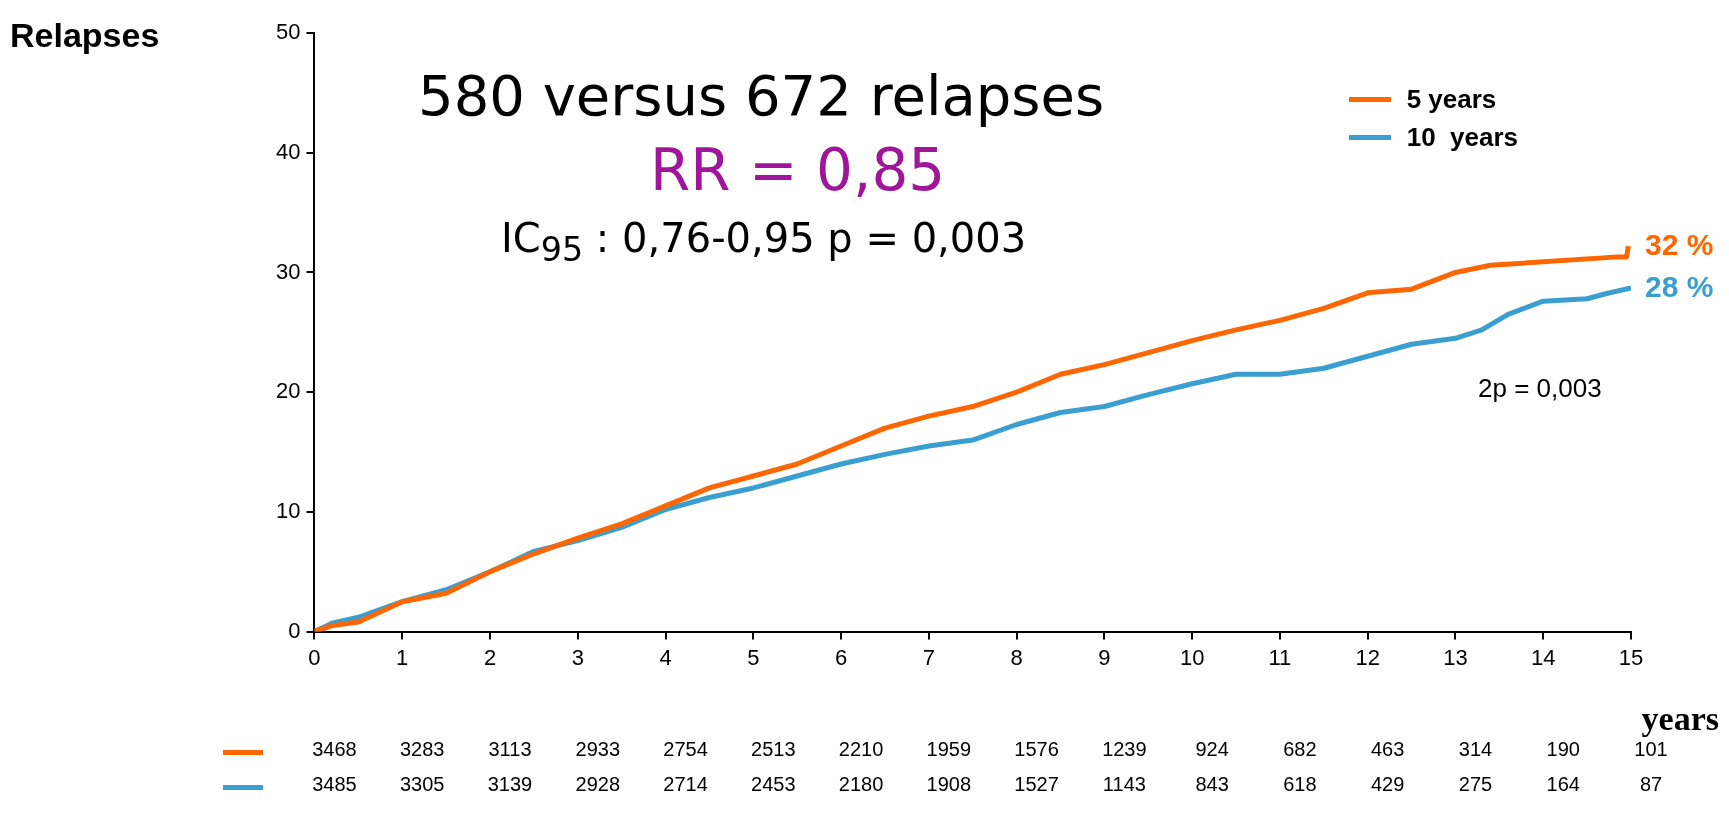  I want to click on text: 2513, so click(773, 749).